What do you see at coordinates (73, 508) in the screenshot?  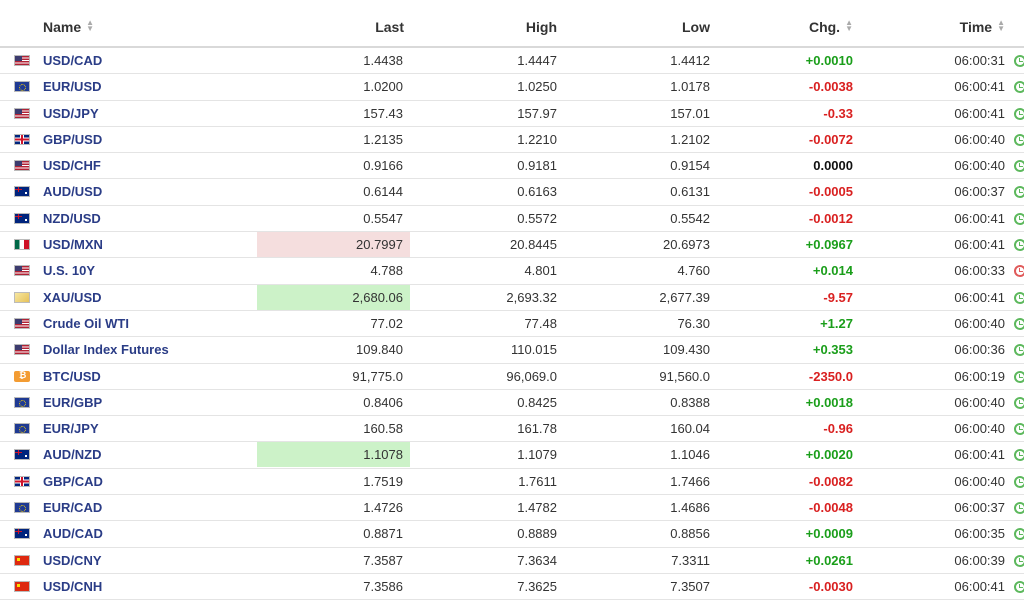 I see `instrument-link: EUR/CAD` at bounding box center [73, 508].